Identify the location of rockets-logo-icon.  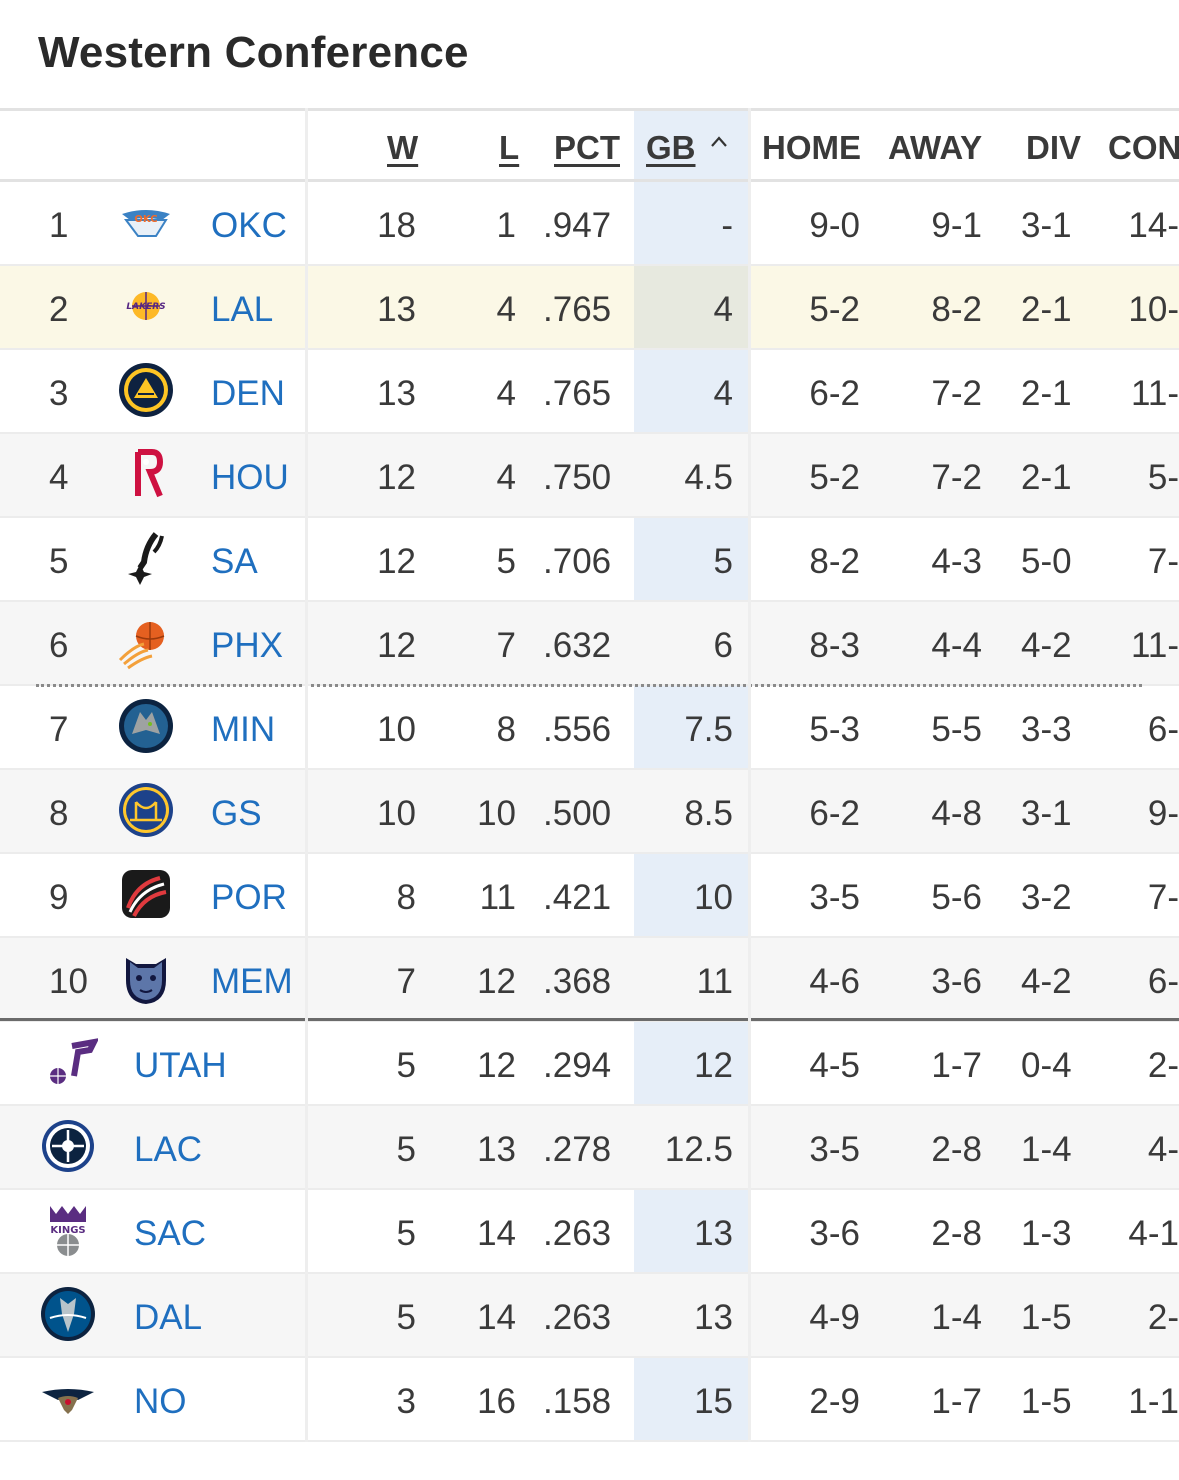
(146, 474).